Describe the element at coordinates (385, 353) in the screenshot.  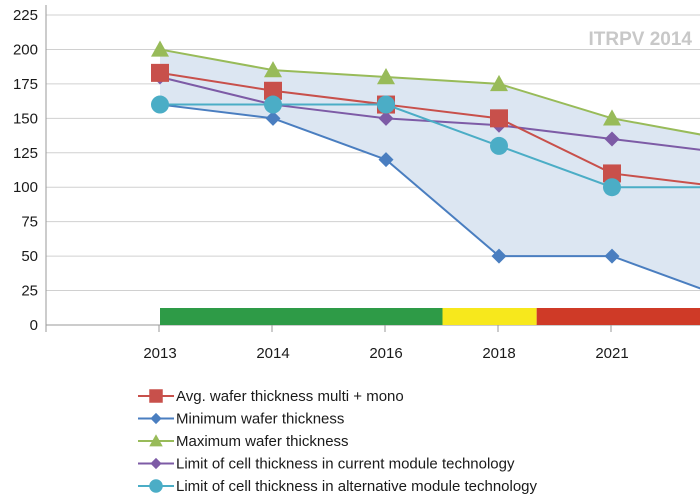
I see `x-tick-label: 2016` at that location.